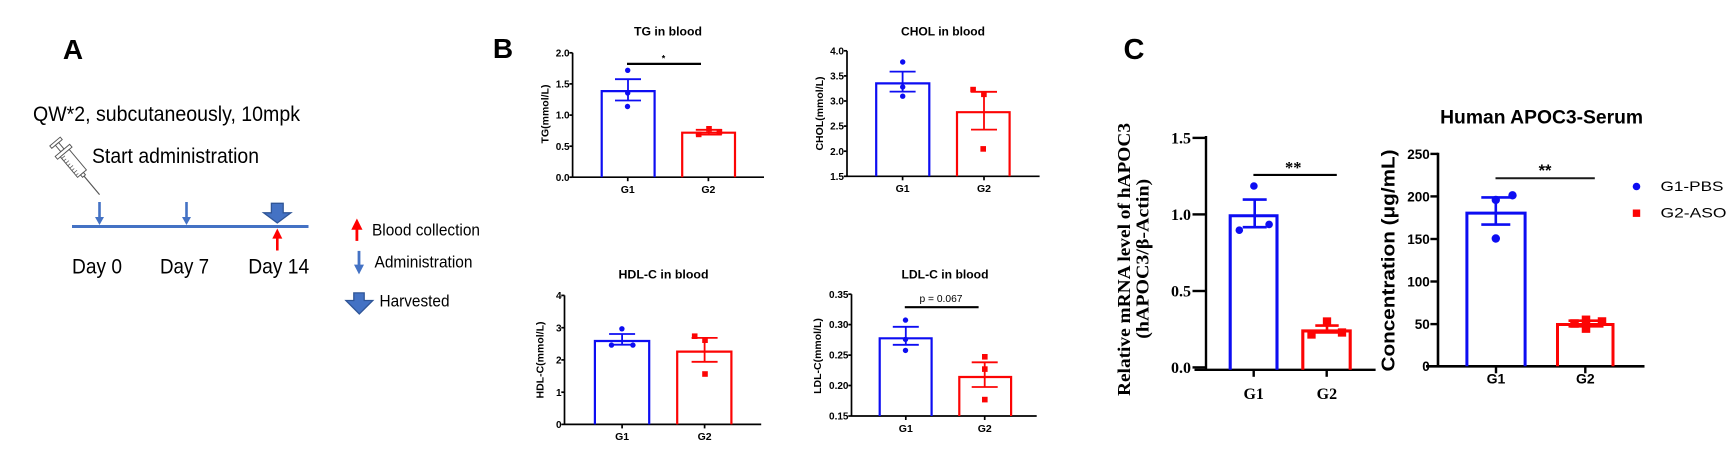  I want to click on svg-text: A, so click(73, 49).